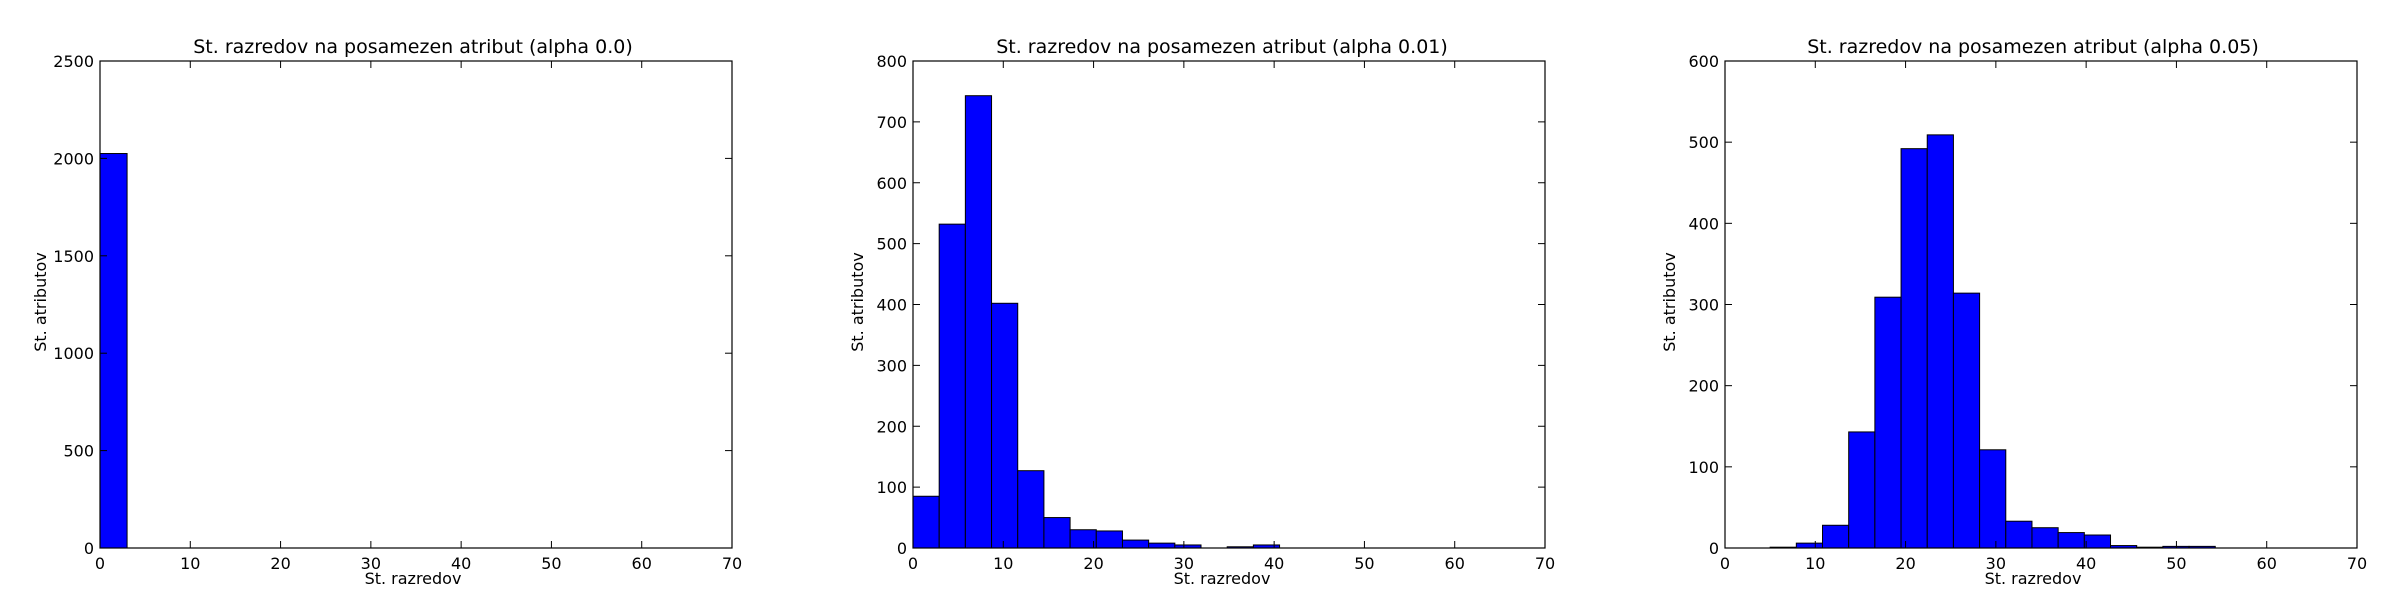 This screenshot has height=600, width=2400. I want to click on y-tick-label: 1500, so click(73, 256).